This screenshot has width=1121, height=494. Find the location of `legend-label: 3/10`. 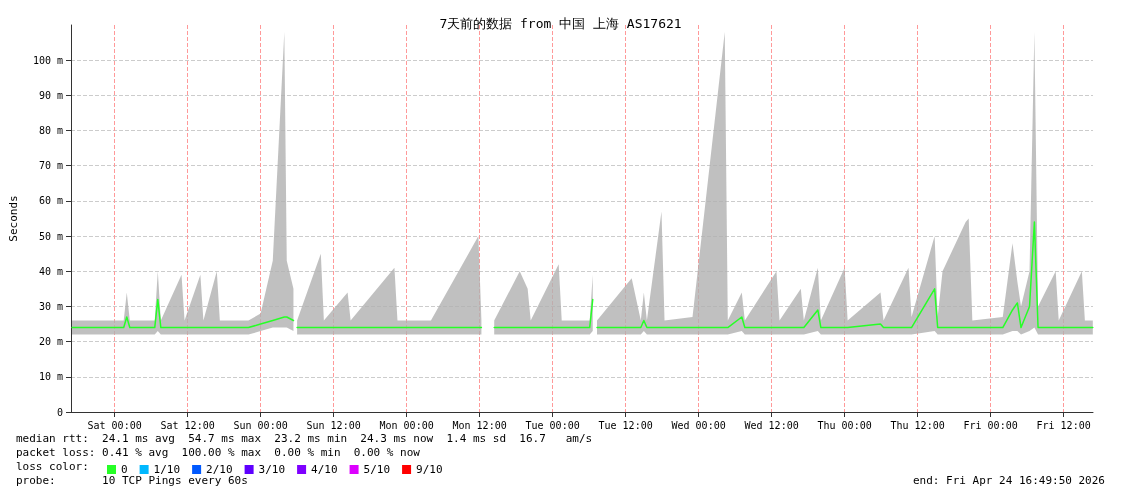

legend-label: 3/10 is located at coordinates (272, 469).